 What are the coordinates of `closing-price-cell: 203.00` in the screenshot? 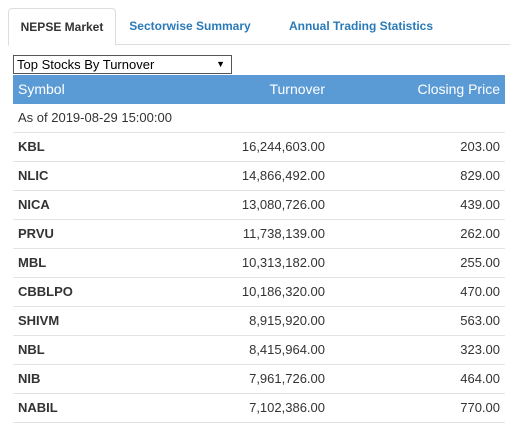 It's located at (480, 146).